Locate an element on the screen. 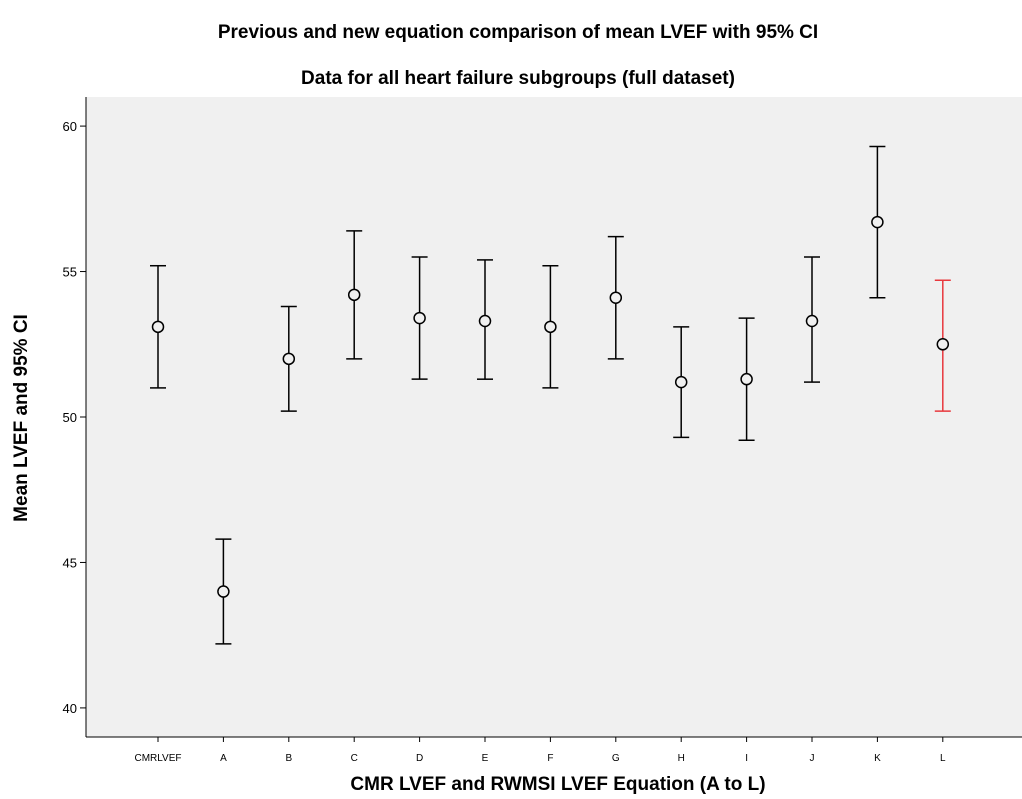  error-bar-l is located at coordinates (942, 345).